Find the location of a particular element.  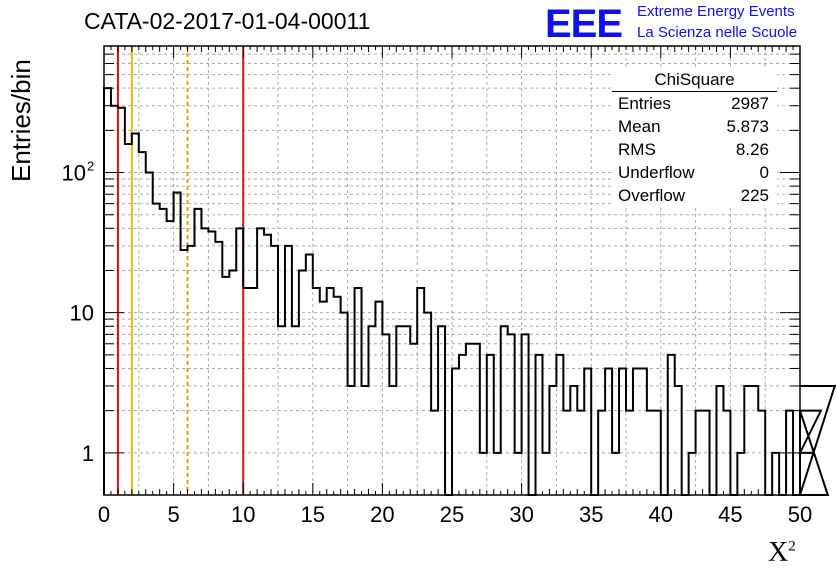

stats-value: 5.873 is located at coordinates (747, 126).